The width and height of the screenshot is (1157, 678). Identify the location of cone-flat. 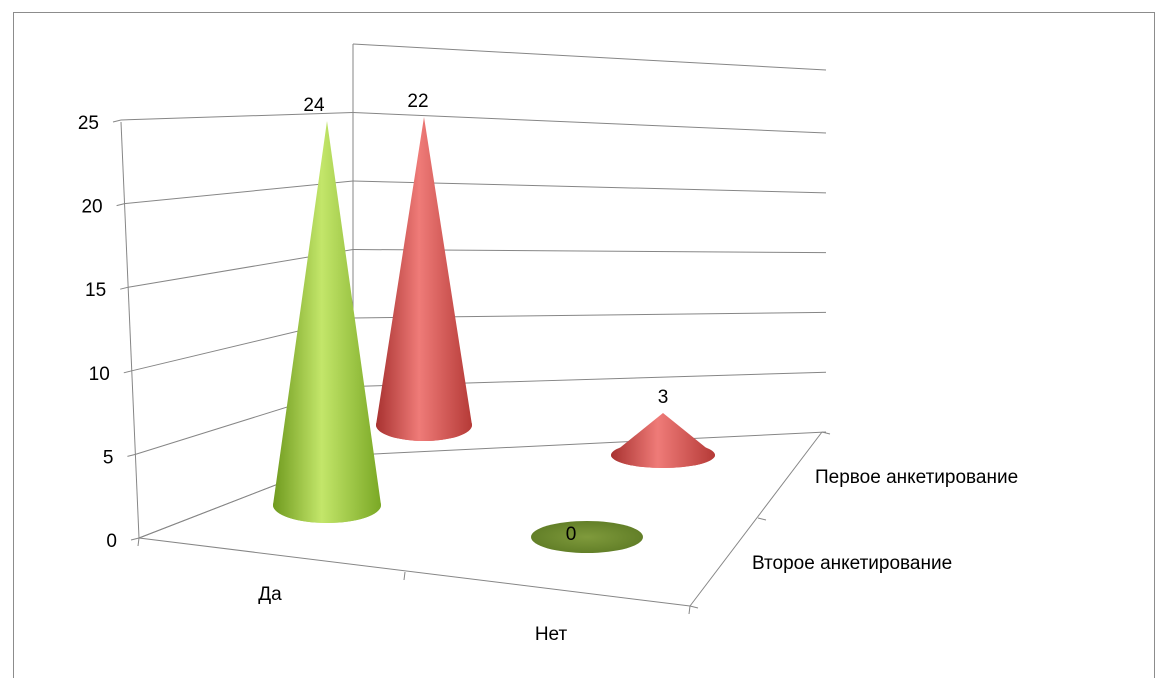
(587, 537).